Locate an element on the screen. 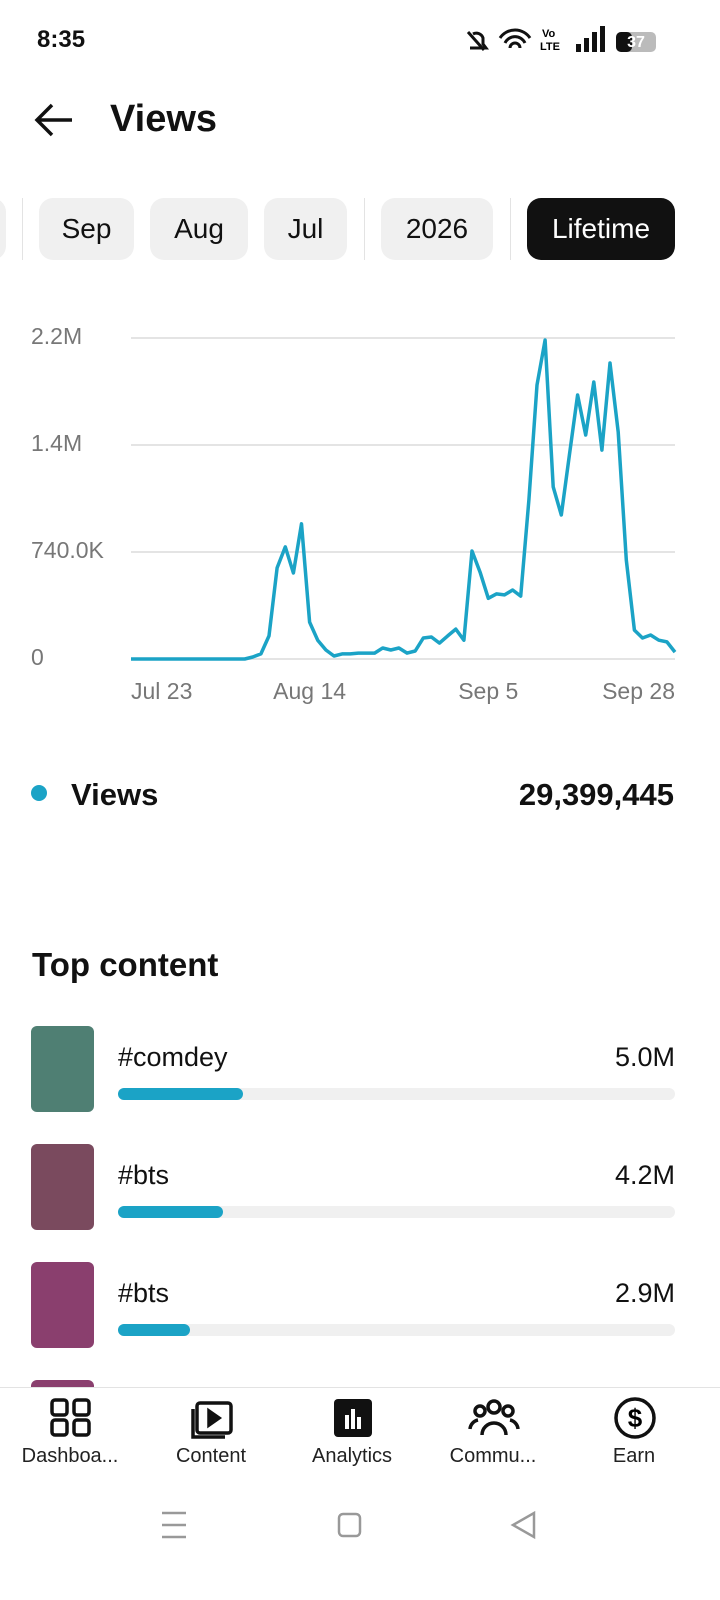 This screenshot has width=720, height=1600. x-tick-label: Aug 14 is located at coordinates (309, 691).